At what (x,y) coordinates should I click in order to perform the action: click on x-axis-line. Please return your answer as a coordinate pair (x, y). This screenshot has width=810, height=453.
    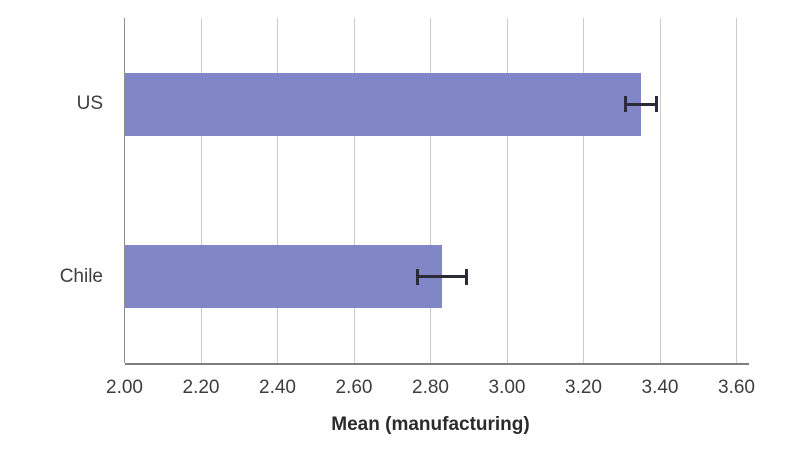
    Looking at the image, I should click on (436, 364).